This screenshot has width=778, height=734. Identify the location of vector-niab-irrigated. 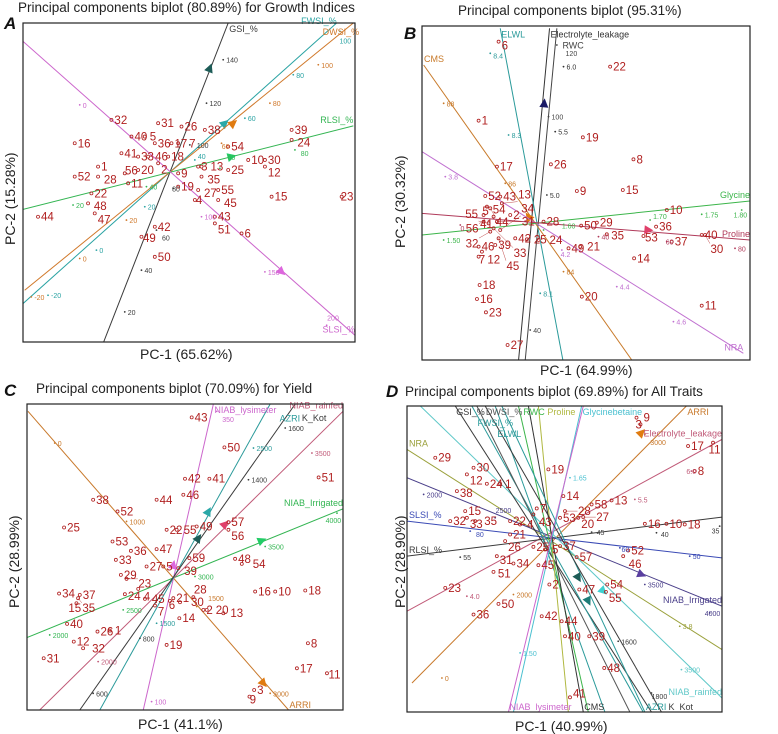
(564, 545).